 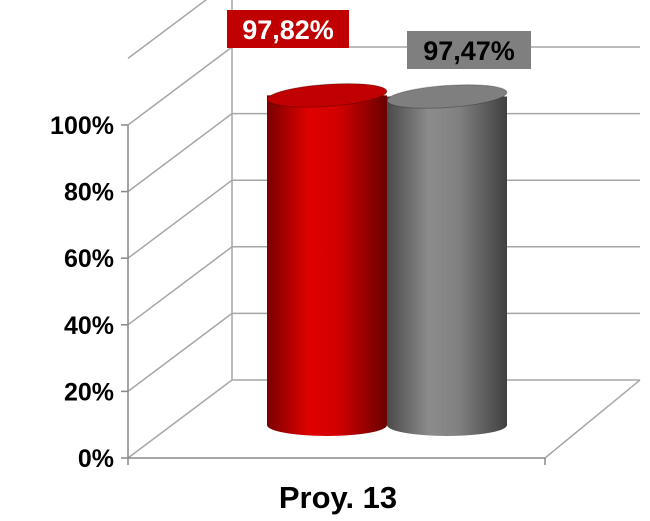 I want to click on y-tick-label: 0%, so click(x=96, y=459).